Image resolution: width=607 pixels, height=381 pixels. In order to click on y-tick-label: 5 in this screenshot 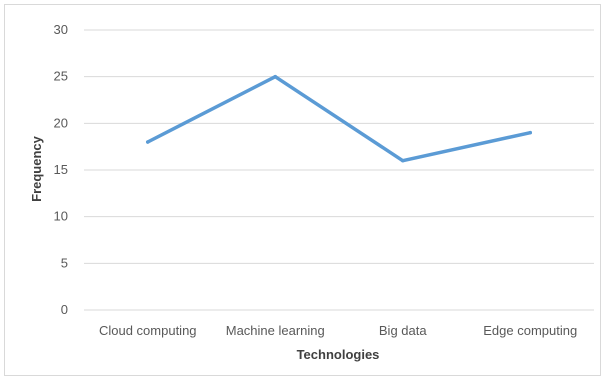, I will do `click(64, 262)`.